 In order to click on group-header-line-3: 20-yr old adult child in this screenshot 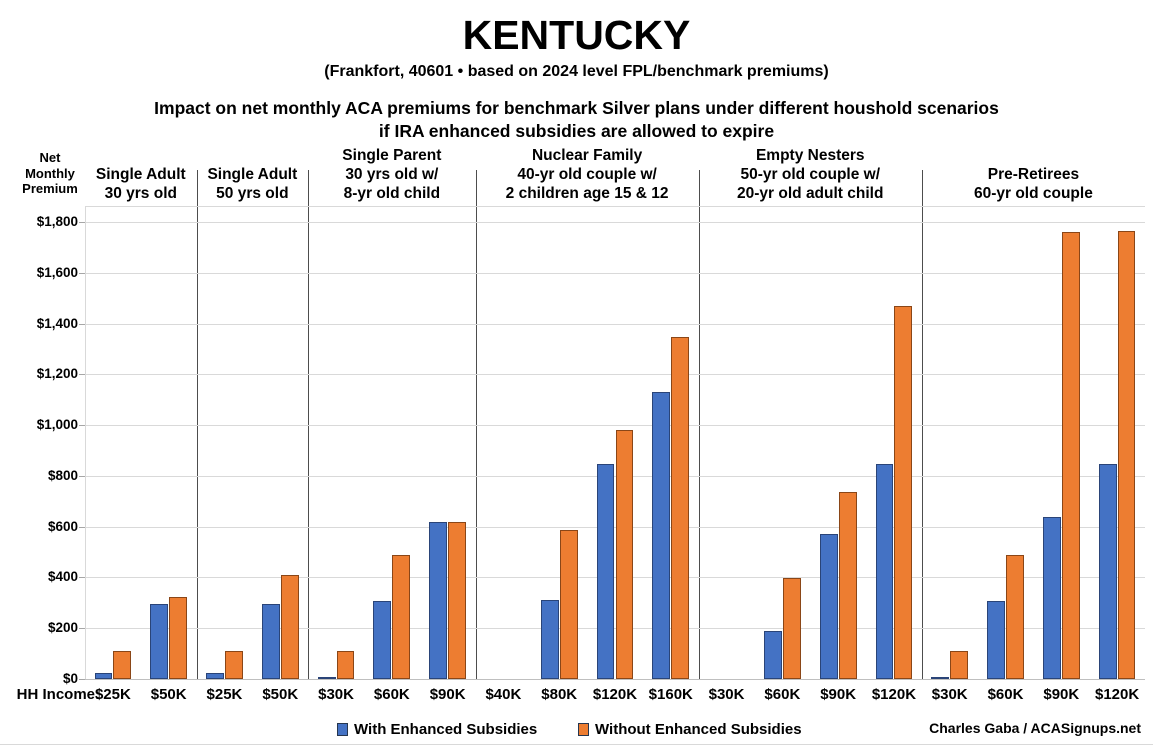, I will do `click(810, 193)`.